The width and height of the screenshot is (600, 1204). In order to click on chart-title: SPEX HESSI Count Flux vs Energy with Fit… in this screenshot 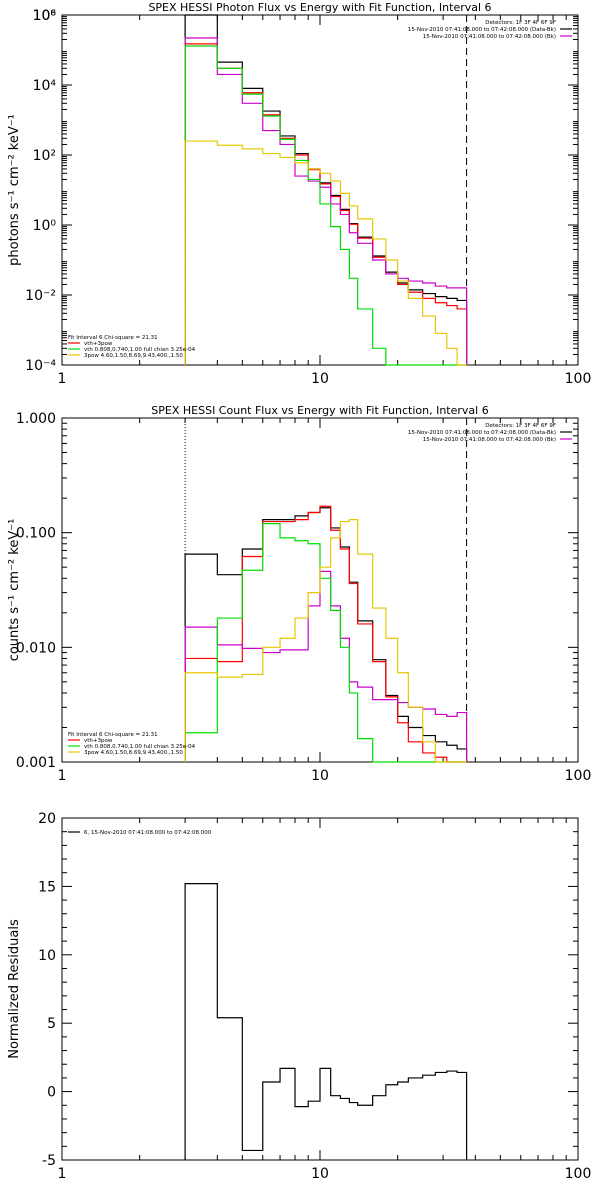, I will do `click(319, 410)`.